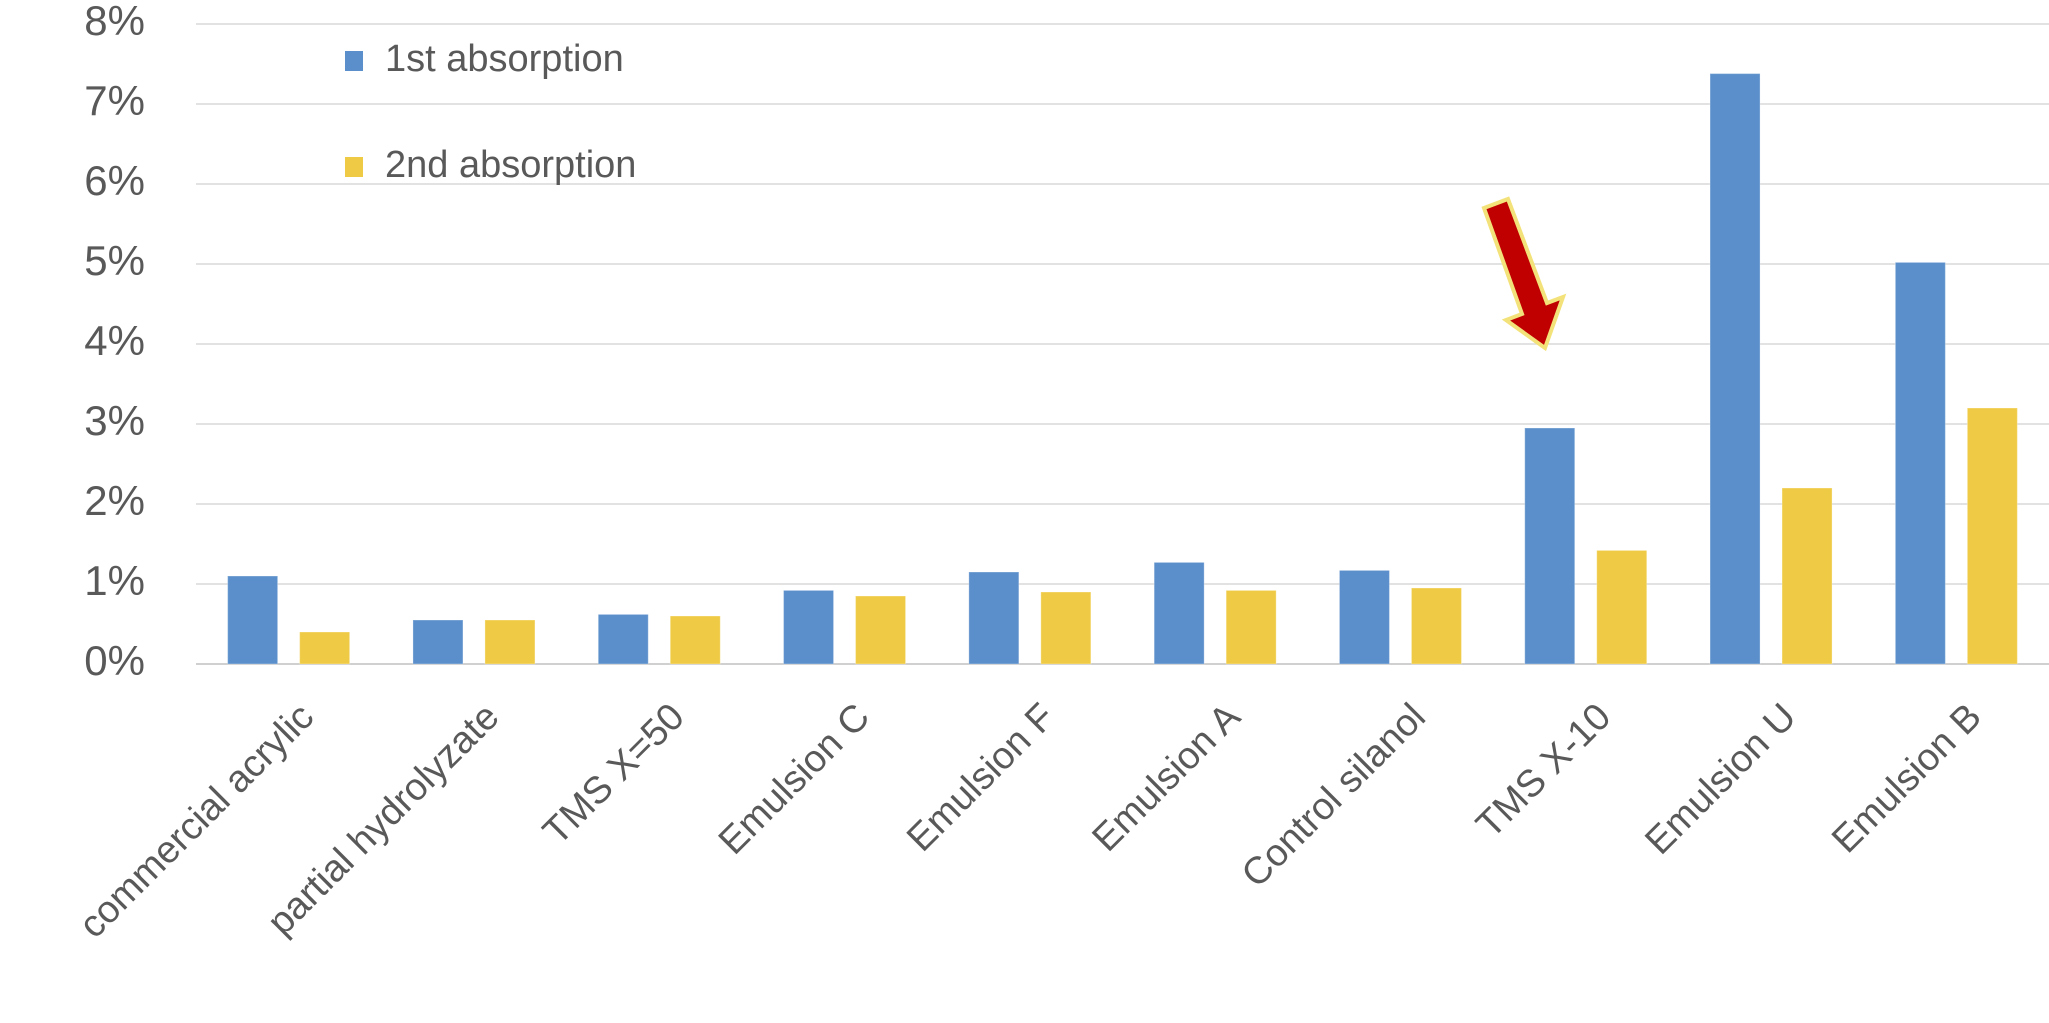 The image size is (2049, 1023). Describe the element at coordinates (504, 59) in the screenshot. I see `legend-label: 1st absorption` at that location.